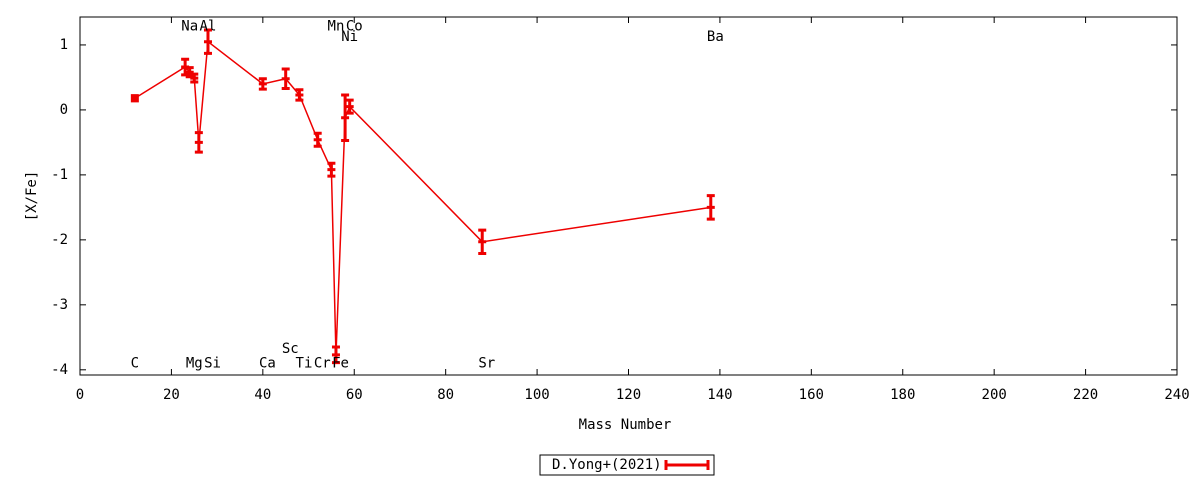 This screenshot has width=1200, height=480. What do you see at coordinates (486, 363) in the screenshot?
I see `annotation: Sr` at bounding box center [486, 363].